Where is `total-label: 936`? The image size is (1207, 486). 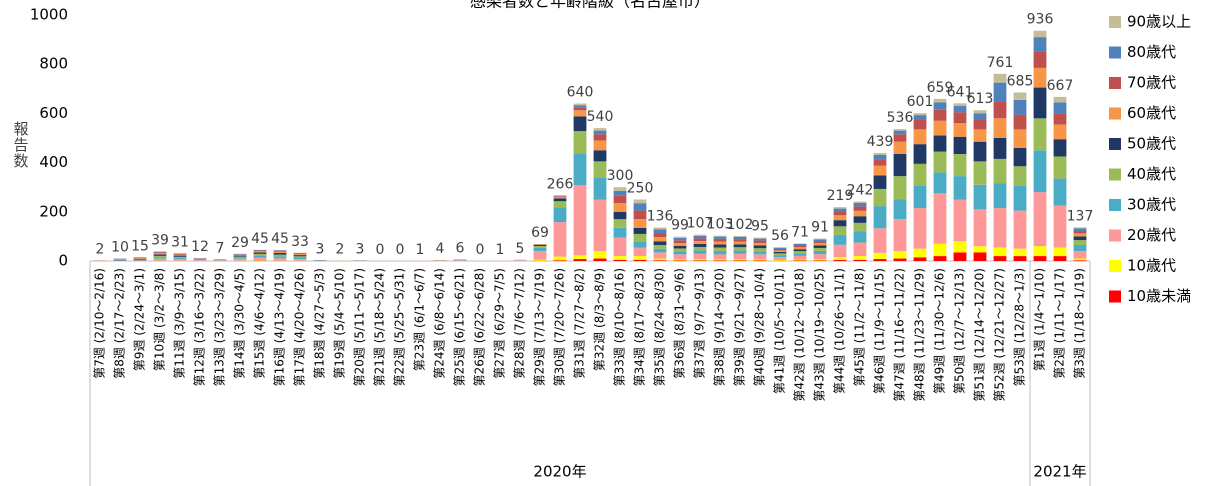 total-label: 936 is located at coordinates (1040, 20).